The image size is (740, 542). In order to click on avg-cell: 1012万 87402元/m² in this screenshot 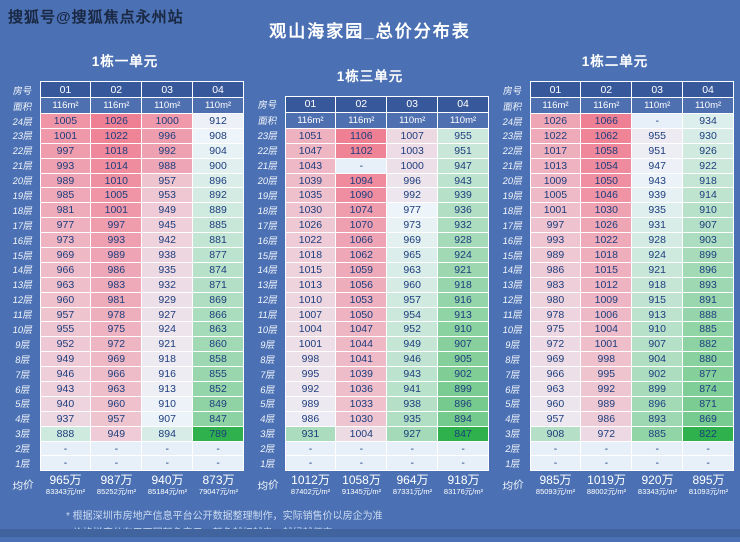, I will do `click(310, 485)`.